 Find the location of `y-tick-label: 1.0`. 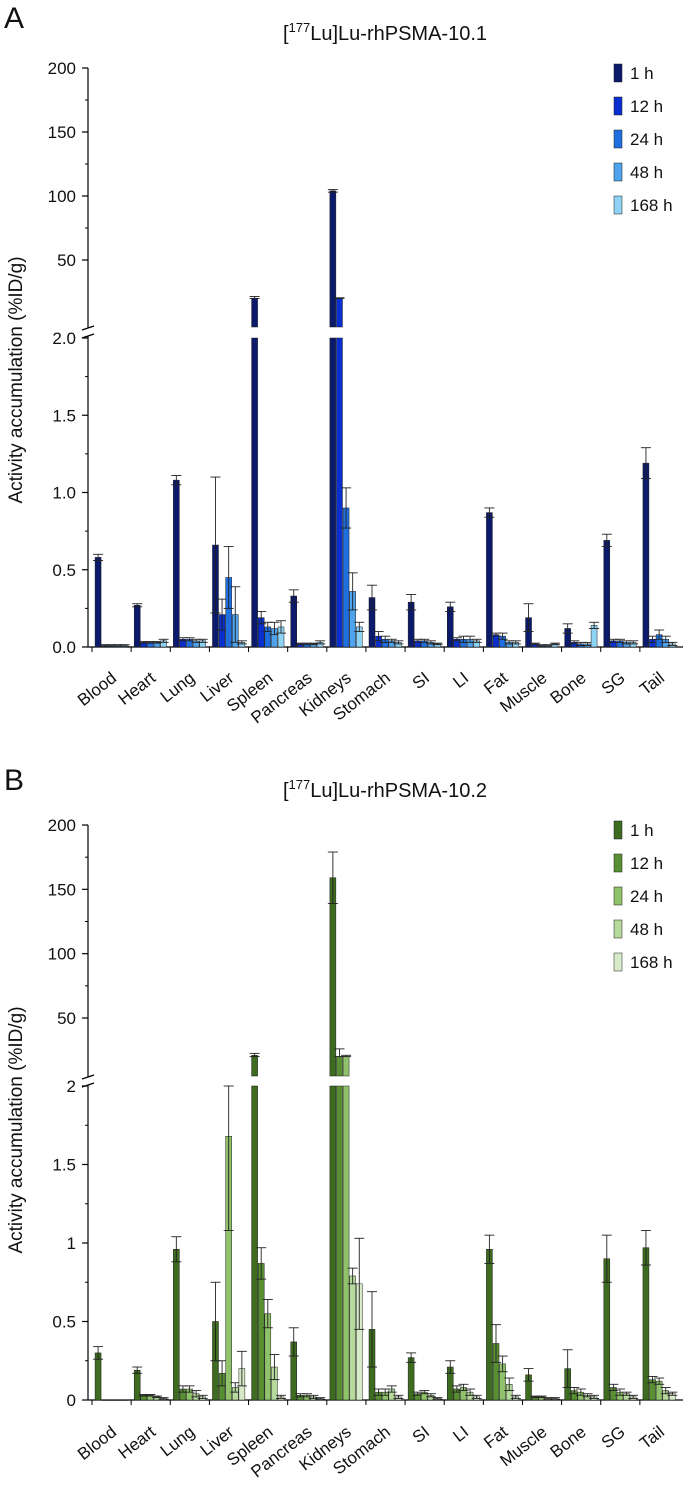

y-tick-label: 1.0 is located at coordinates (64, 493).